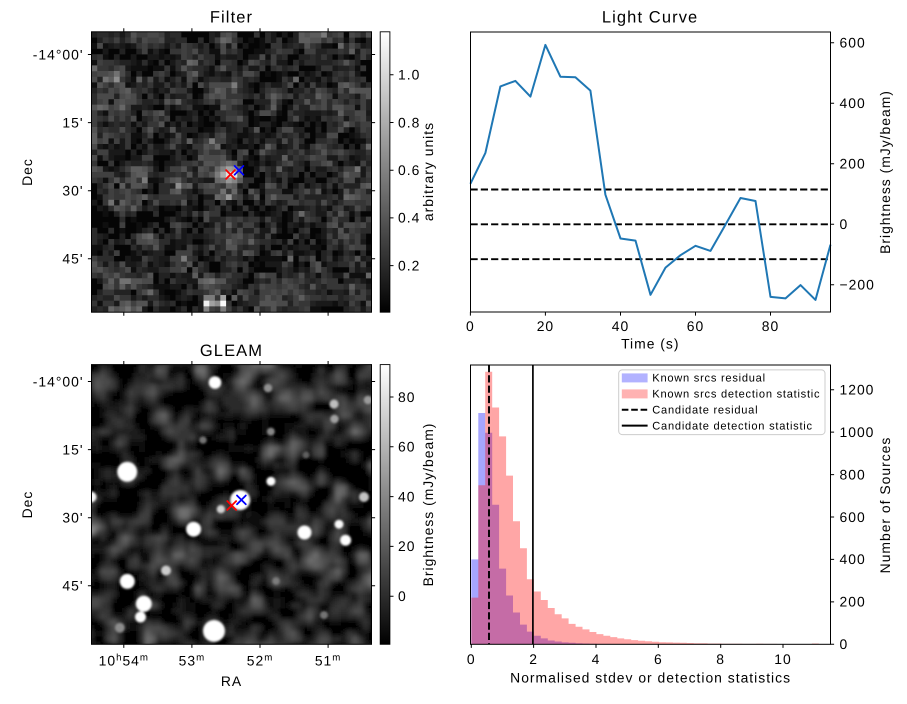 The height and width of the screenshot is (704, 907). Describe the element at coordinates (409, 122) in the screenshot. I see `svg-text: 0.8` at that location.